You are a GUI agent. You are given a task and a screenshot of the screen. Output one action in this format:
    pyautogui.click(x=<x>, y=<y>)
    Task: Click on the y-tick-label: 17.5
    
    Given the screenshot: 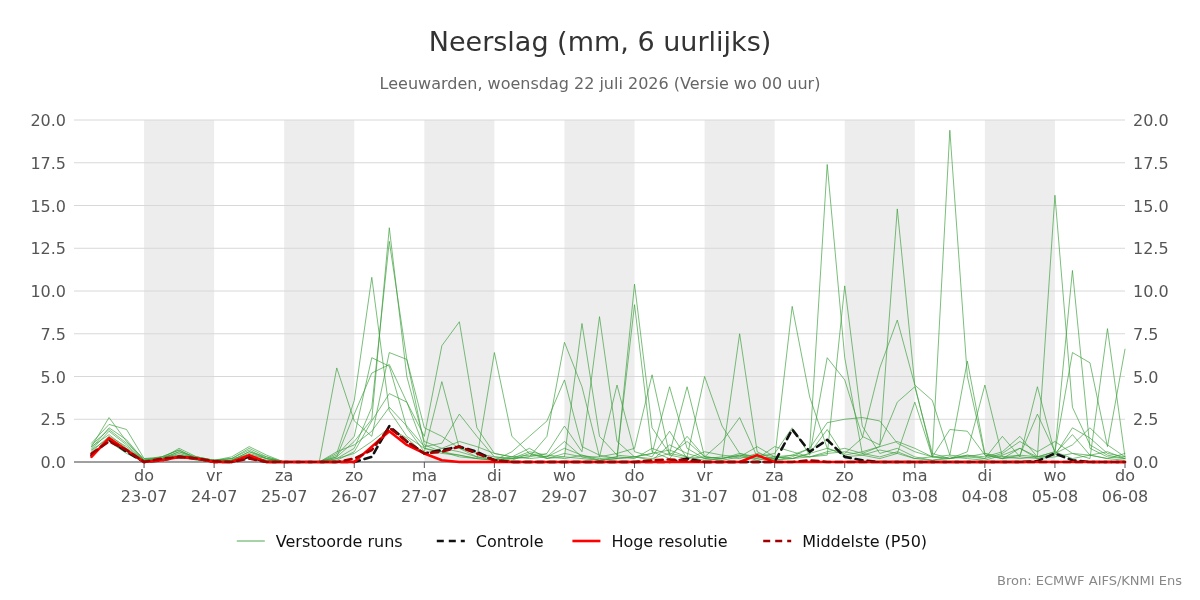 What is the action you would take?
    pyautogui.click(x=48, y=163)
    